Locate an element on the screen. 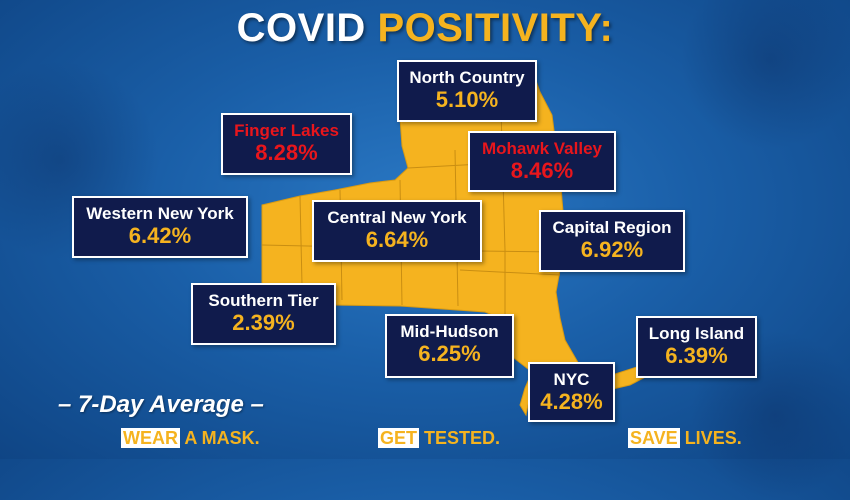  page-title: COVID POSITIVITY: is located at coordinates (425, 28).